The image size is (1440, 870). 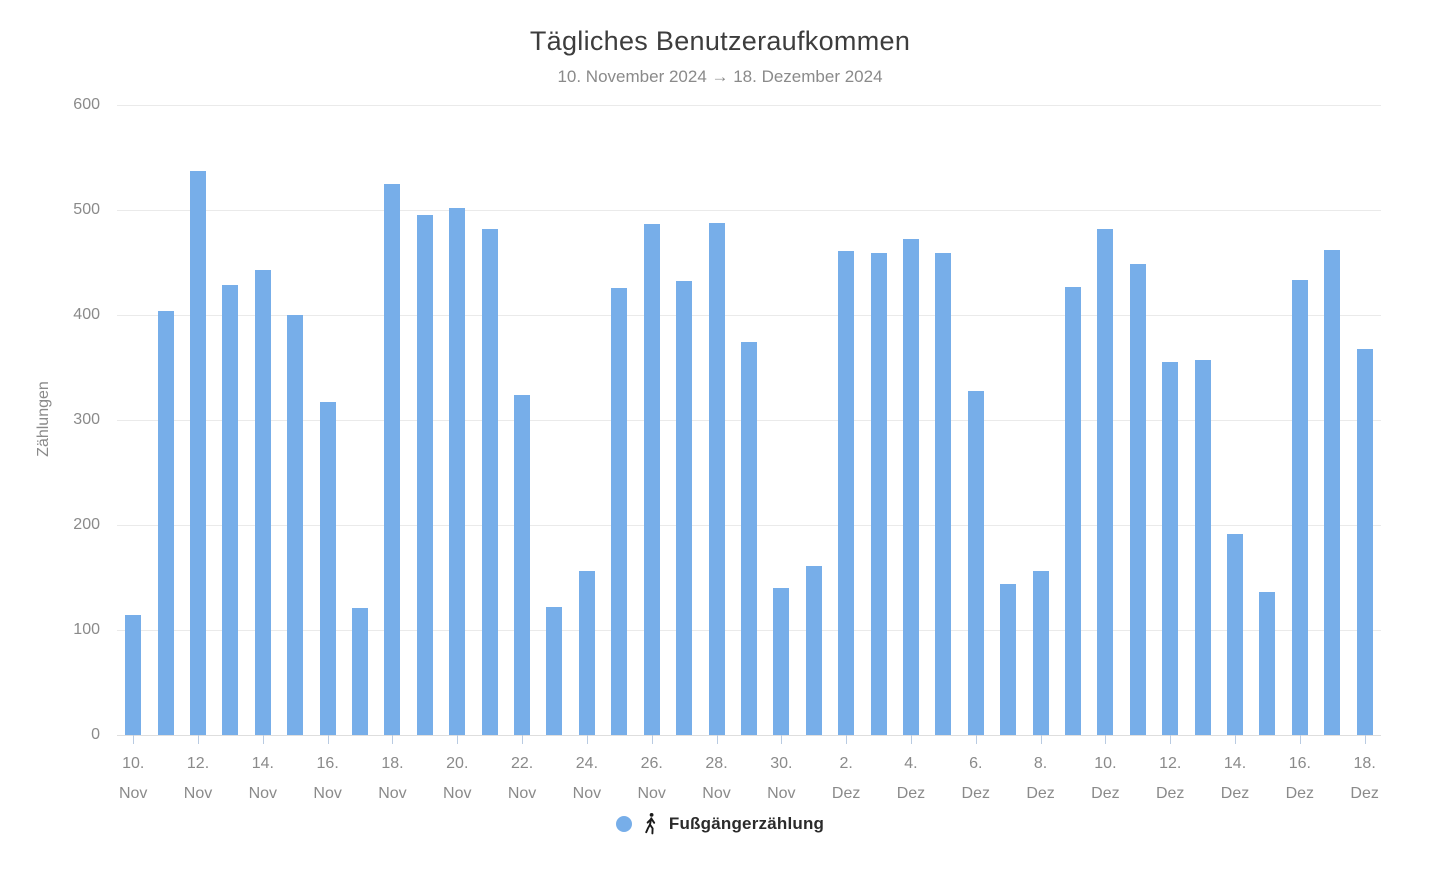 I want to click on bar-12-dez, so click(x=1170, y=548).